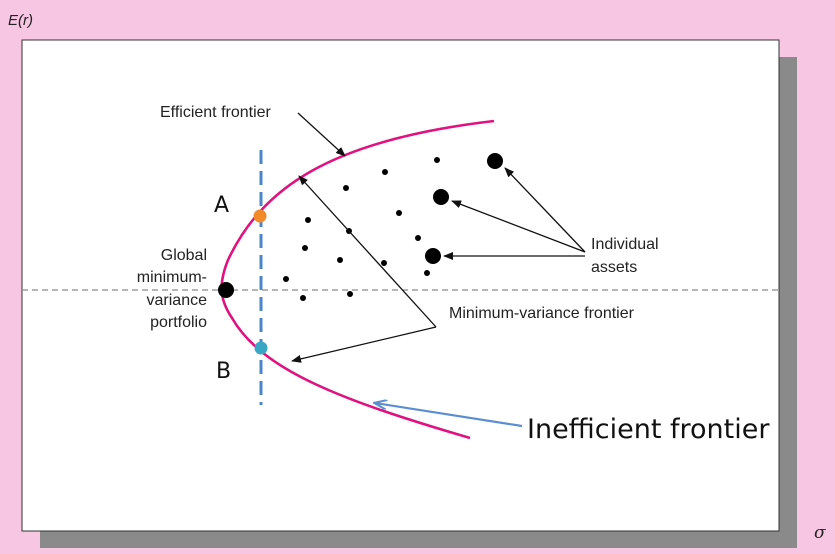 The width and height of the screenshot is (835, 554). Describe the element at coordinates (184, 255) in the screenshot. I see `gmv-label-line-1: Global` at that location.